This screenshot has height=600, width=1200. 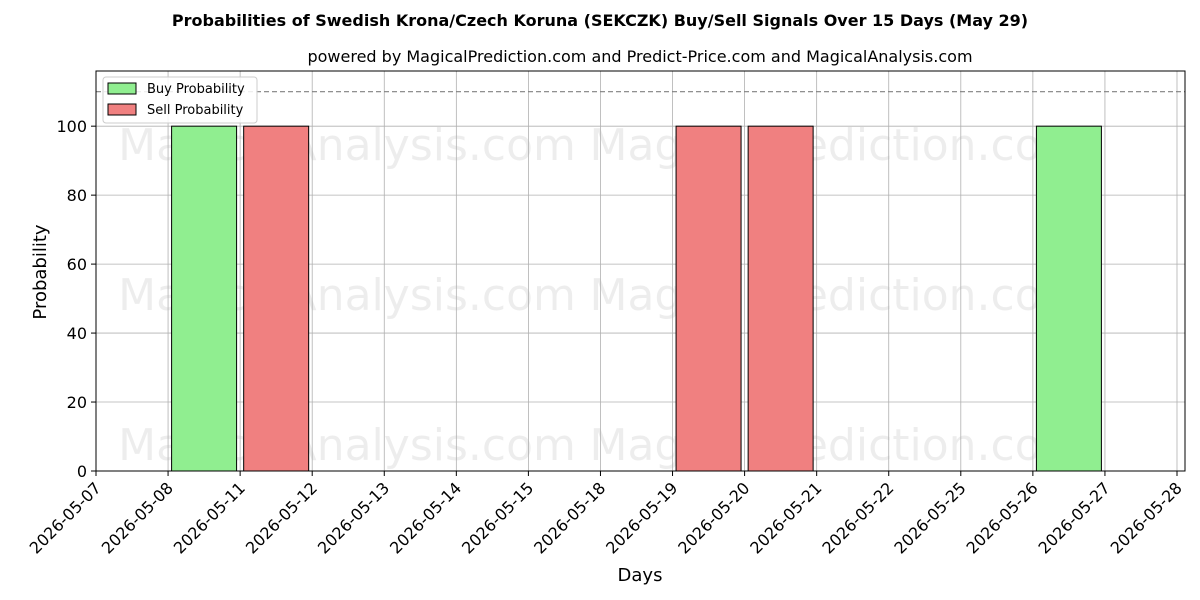 What do you see at coordinates (77, 333) in the screenshot?
I see `y-tick-label: 40` at bounding box center [77, 333].